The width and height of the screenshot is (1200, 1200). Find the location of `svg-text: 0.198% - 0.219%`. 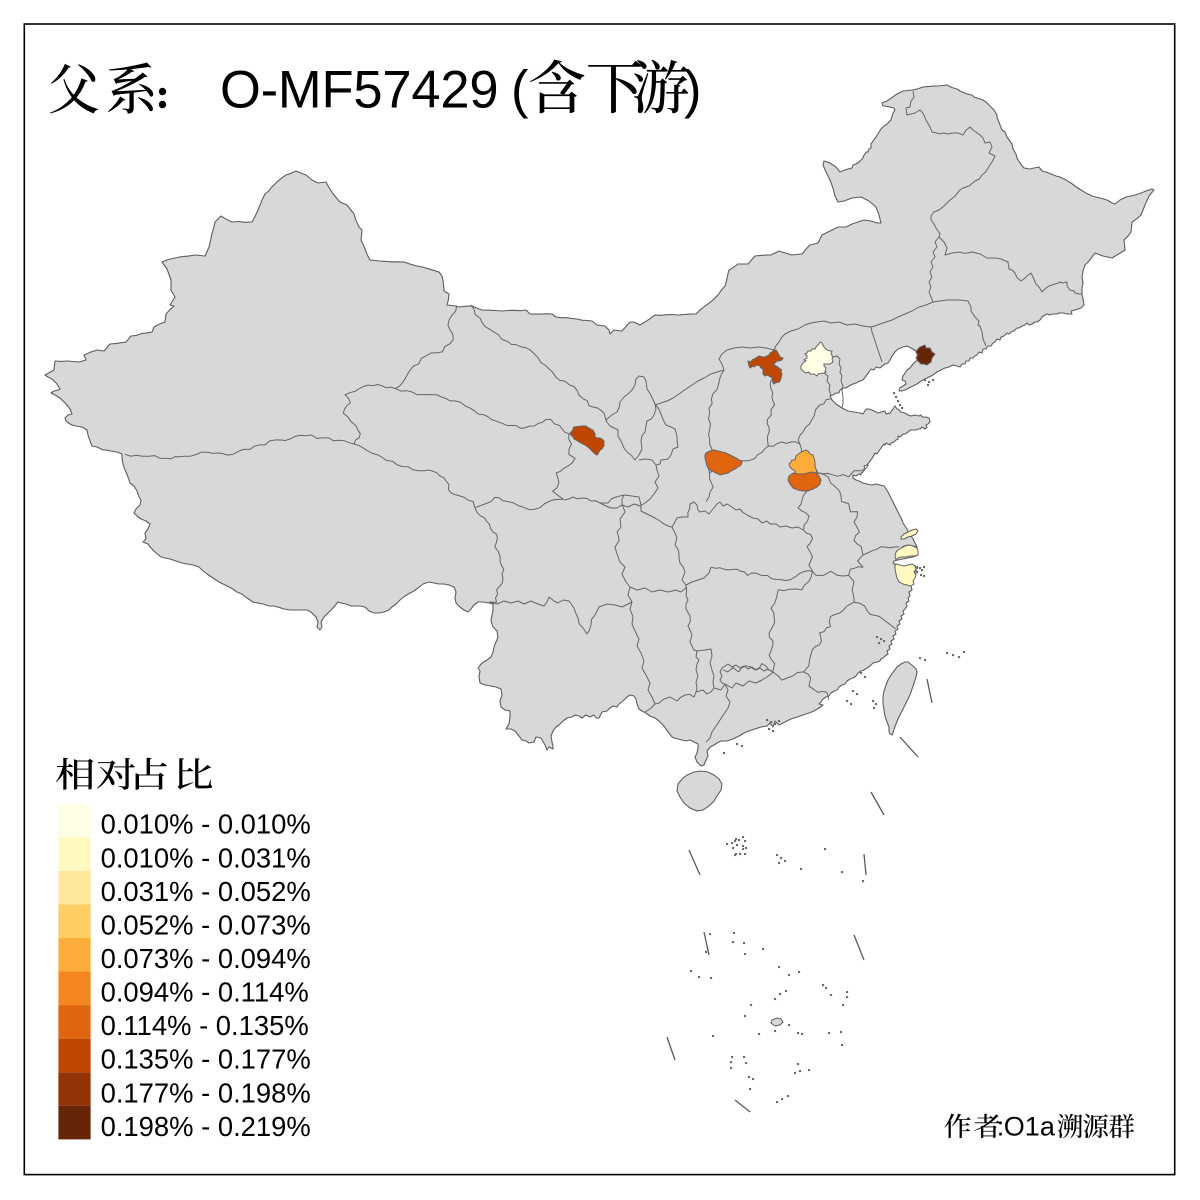

svg-text: 0.198% - 0.219% is located at coordinates (206, 1126).